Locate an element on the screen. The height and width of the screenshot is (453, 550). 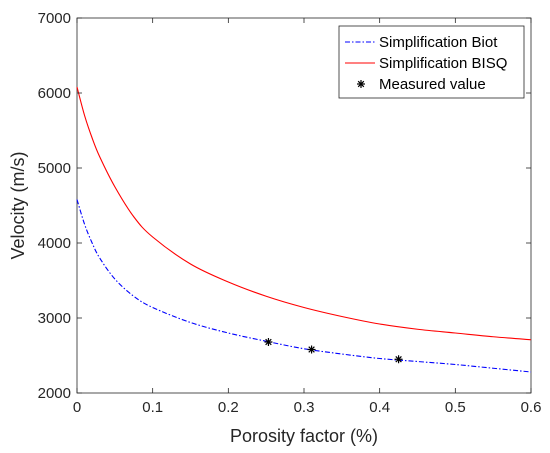
legend-label-biot: Simplification Biot is located at coordinates (438, 42).